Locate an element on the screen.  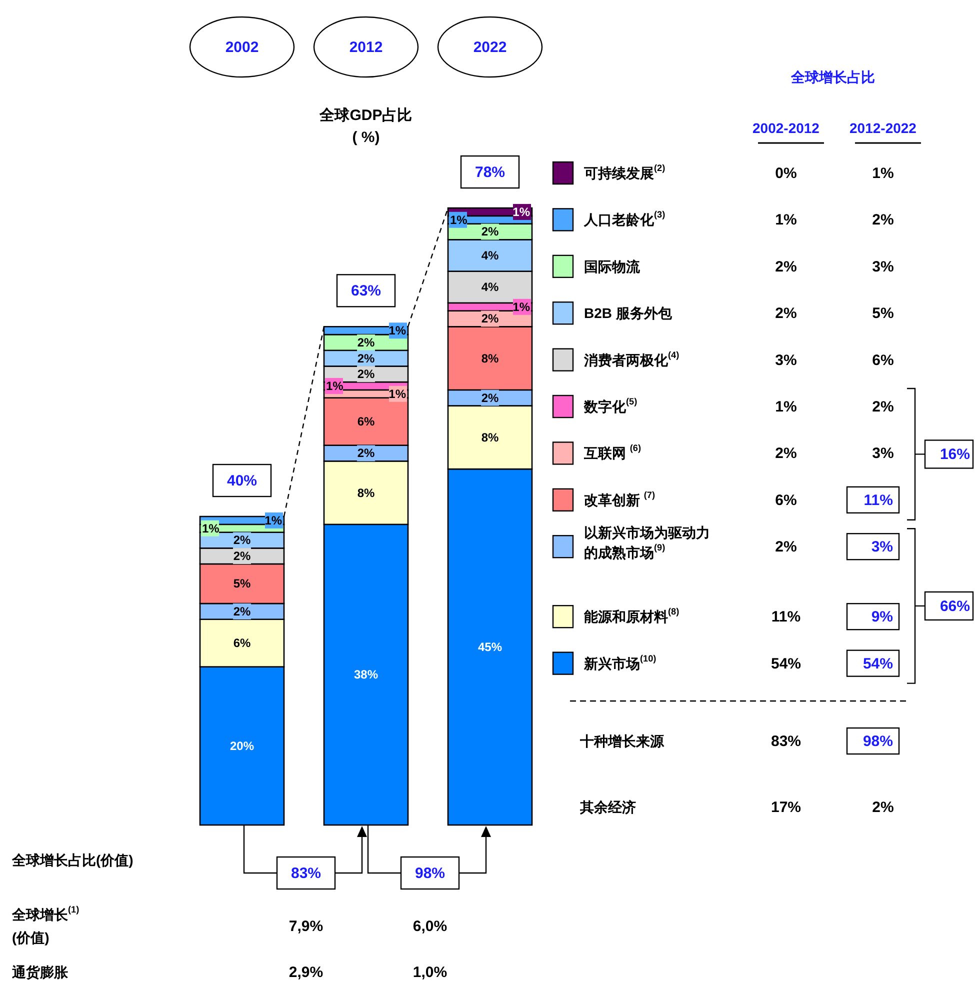
data-label: 38% is located at coordinates (366, 675).